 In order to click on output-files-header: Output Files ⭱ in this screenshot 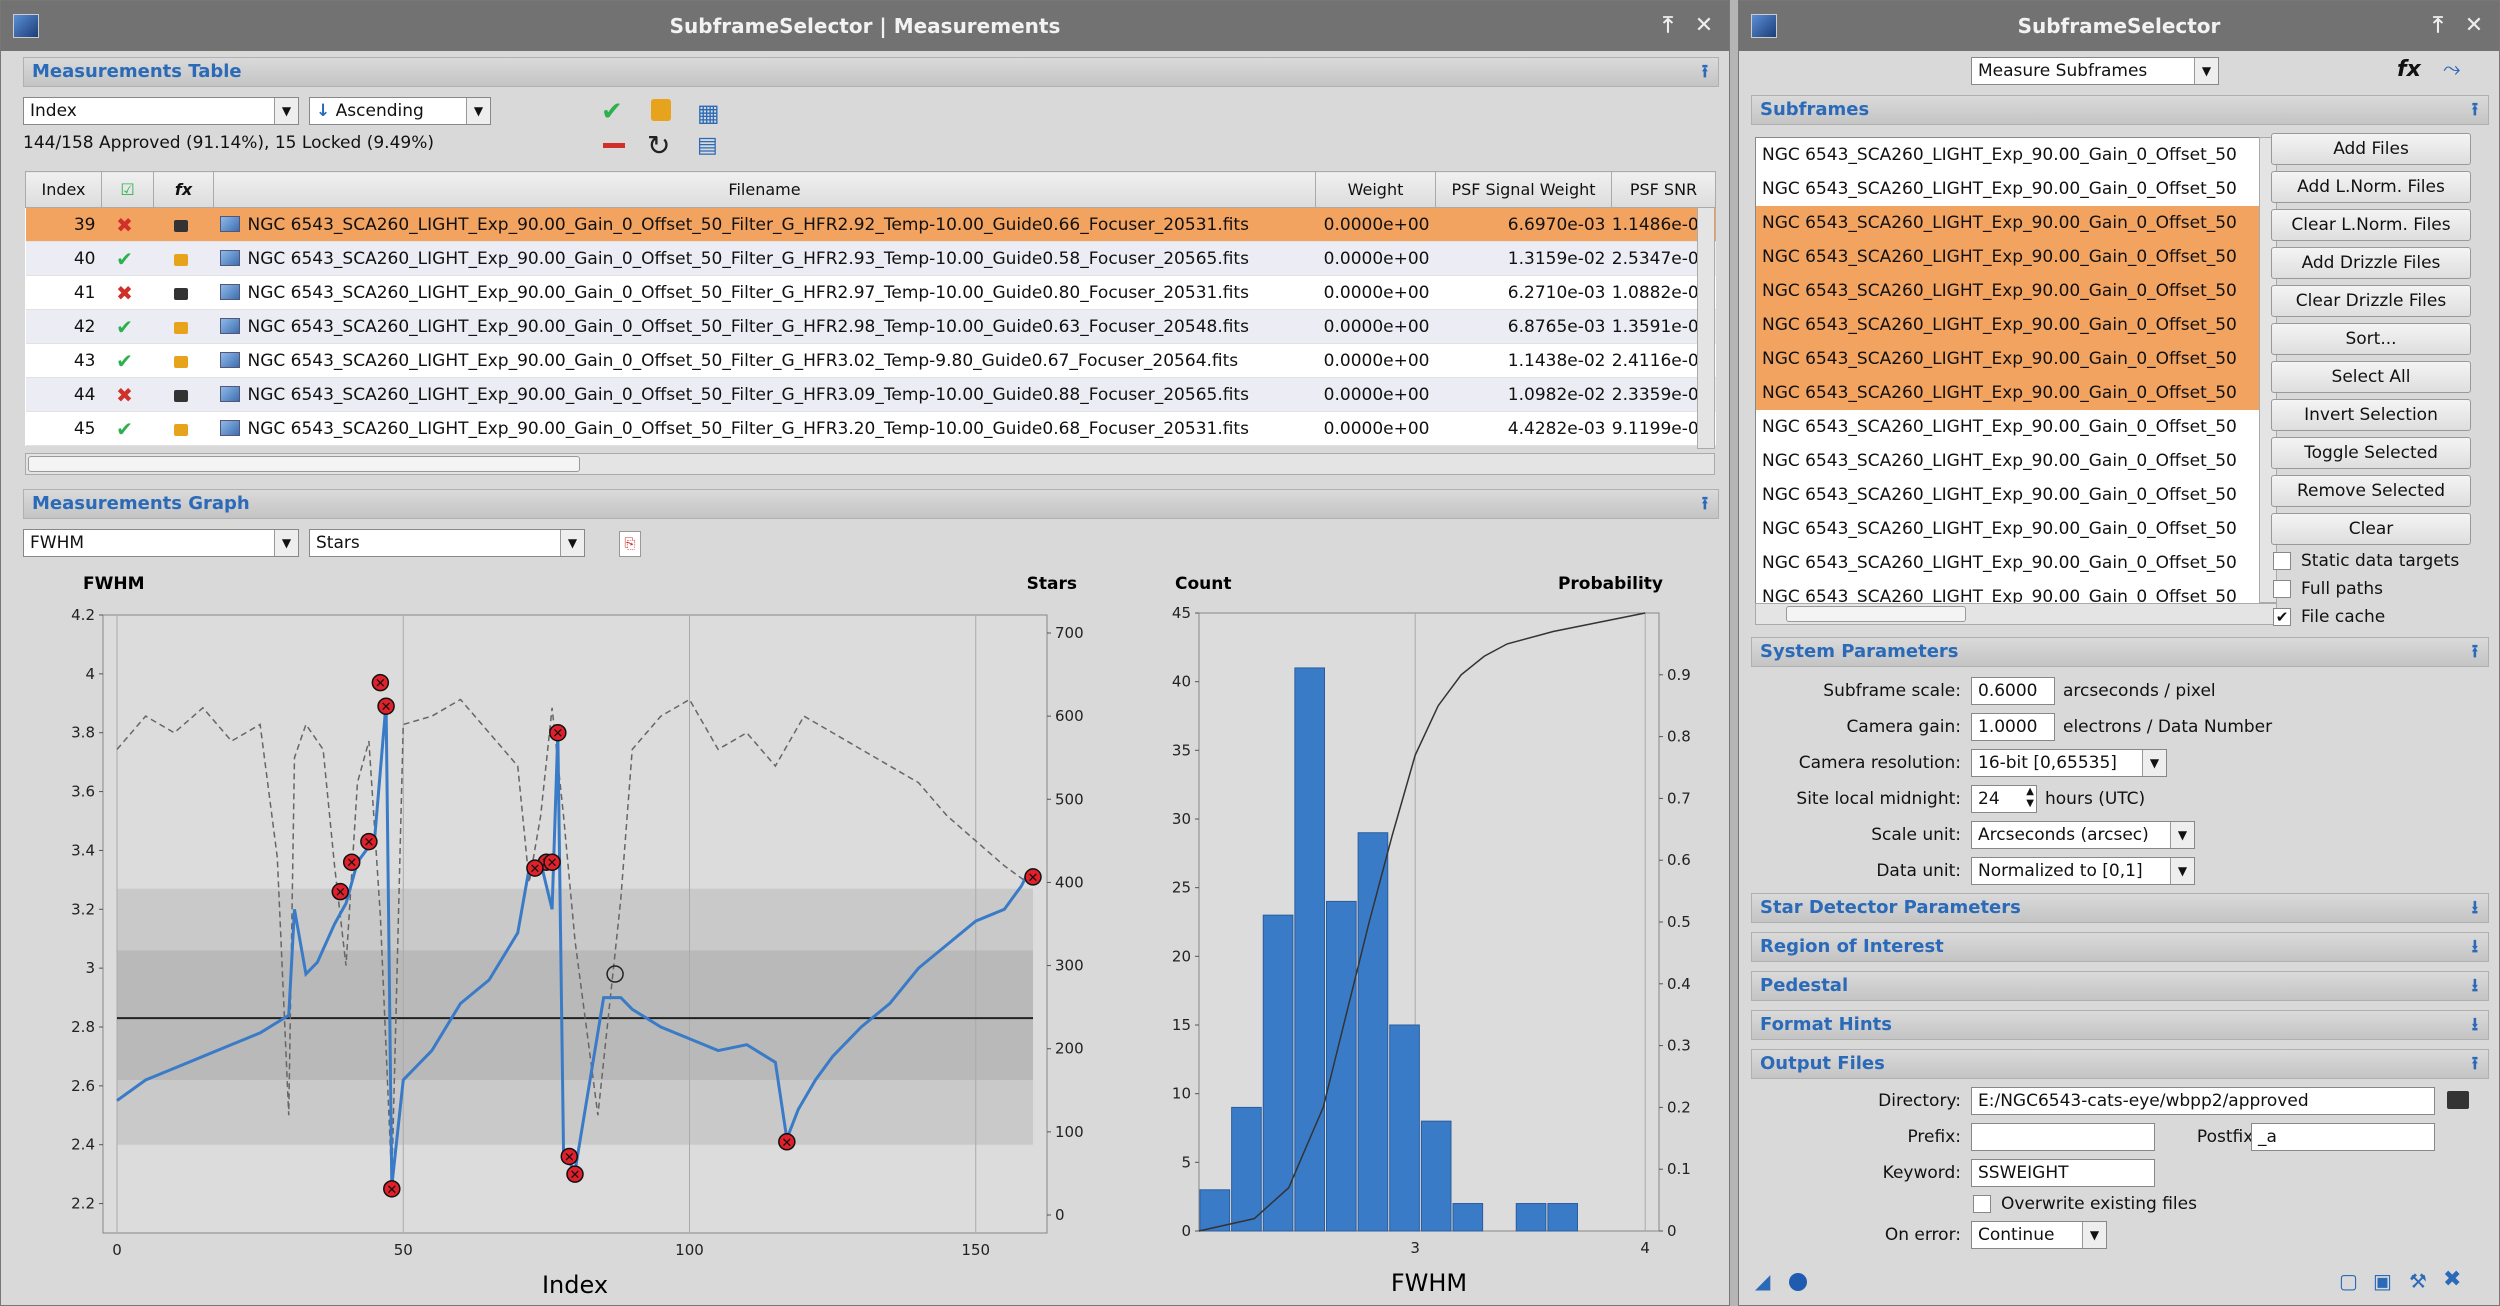, I will do `click(2120, 1064)`.